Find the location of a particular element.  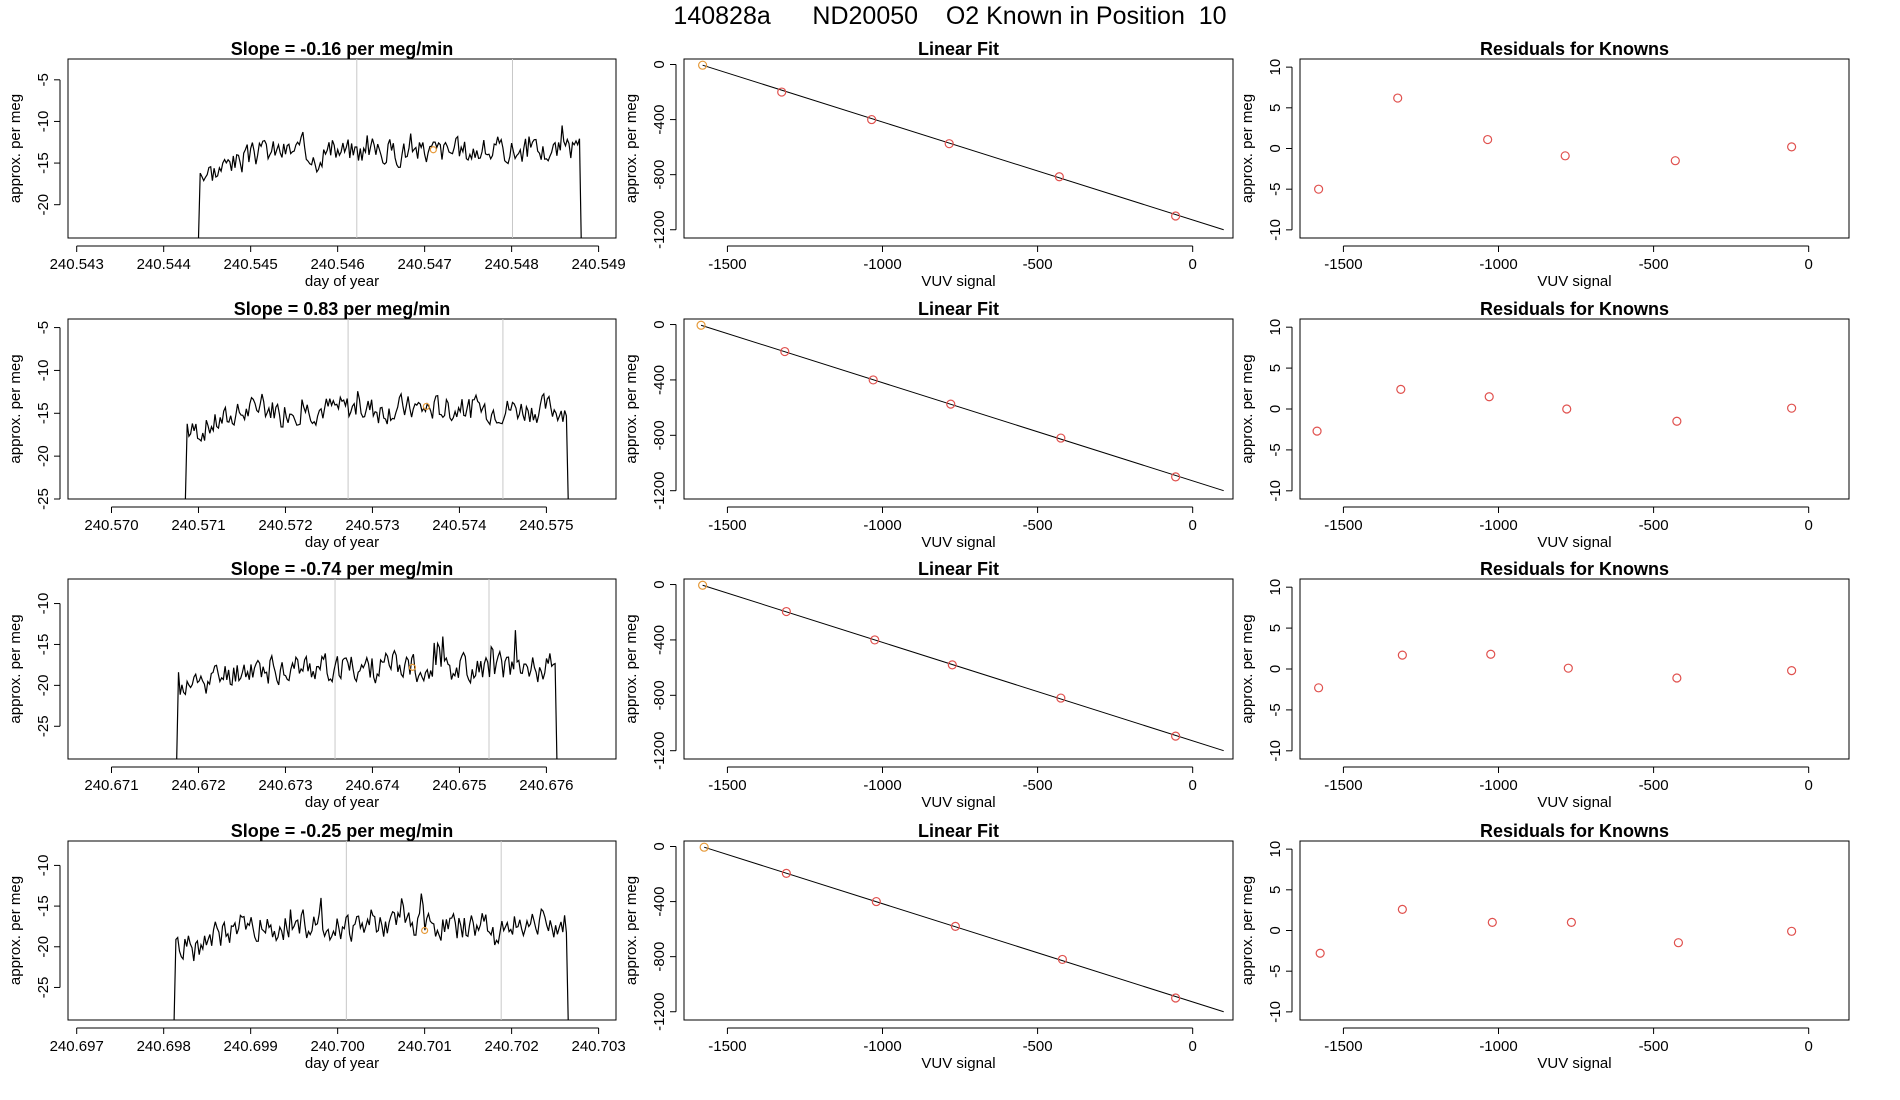

x-tick-label: 240.697 is located at coordinates (77, 1046).